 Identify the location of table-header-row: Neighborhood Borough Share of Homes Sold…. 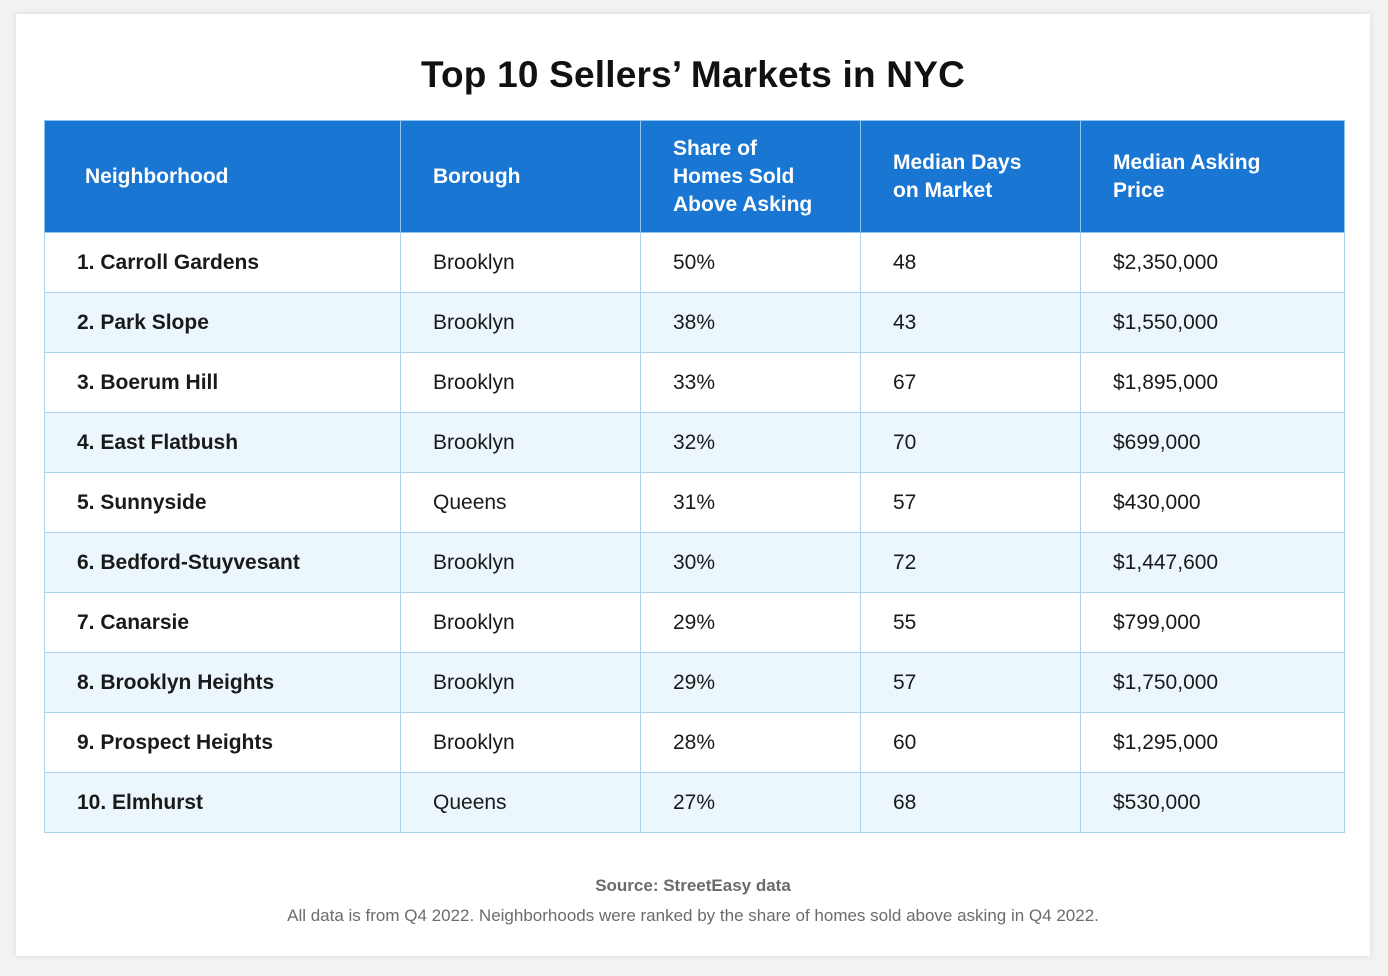
(694, 176).